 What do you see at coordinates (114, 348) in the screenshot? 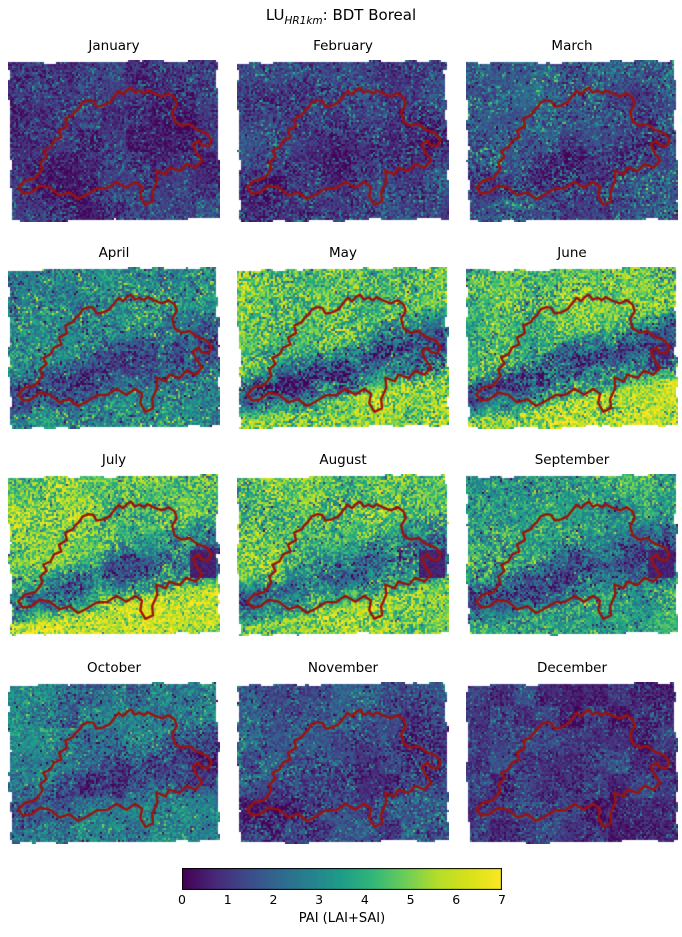
I see `pai-map-canvas-april` at bounding box center [114, 348].